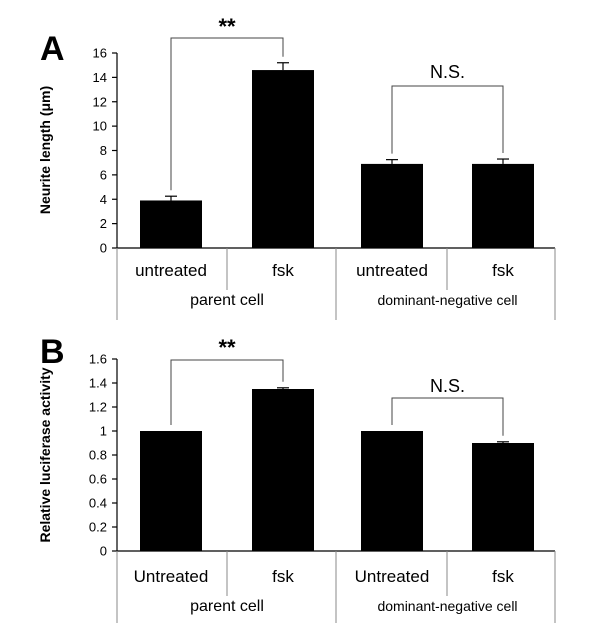  Describe the element at coordinates (100, 101) in the screenshot. I see `y-tick-label: 12` at that location.